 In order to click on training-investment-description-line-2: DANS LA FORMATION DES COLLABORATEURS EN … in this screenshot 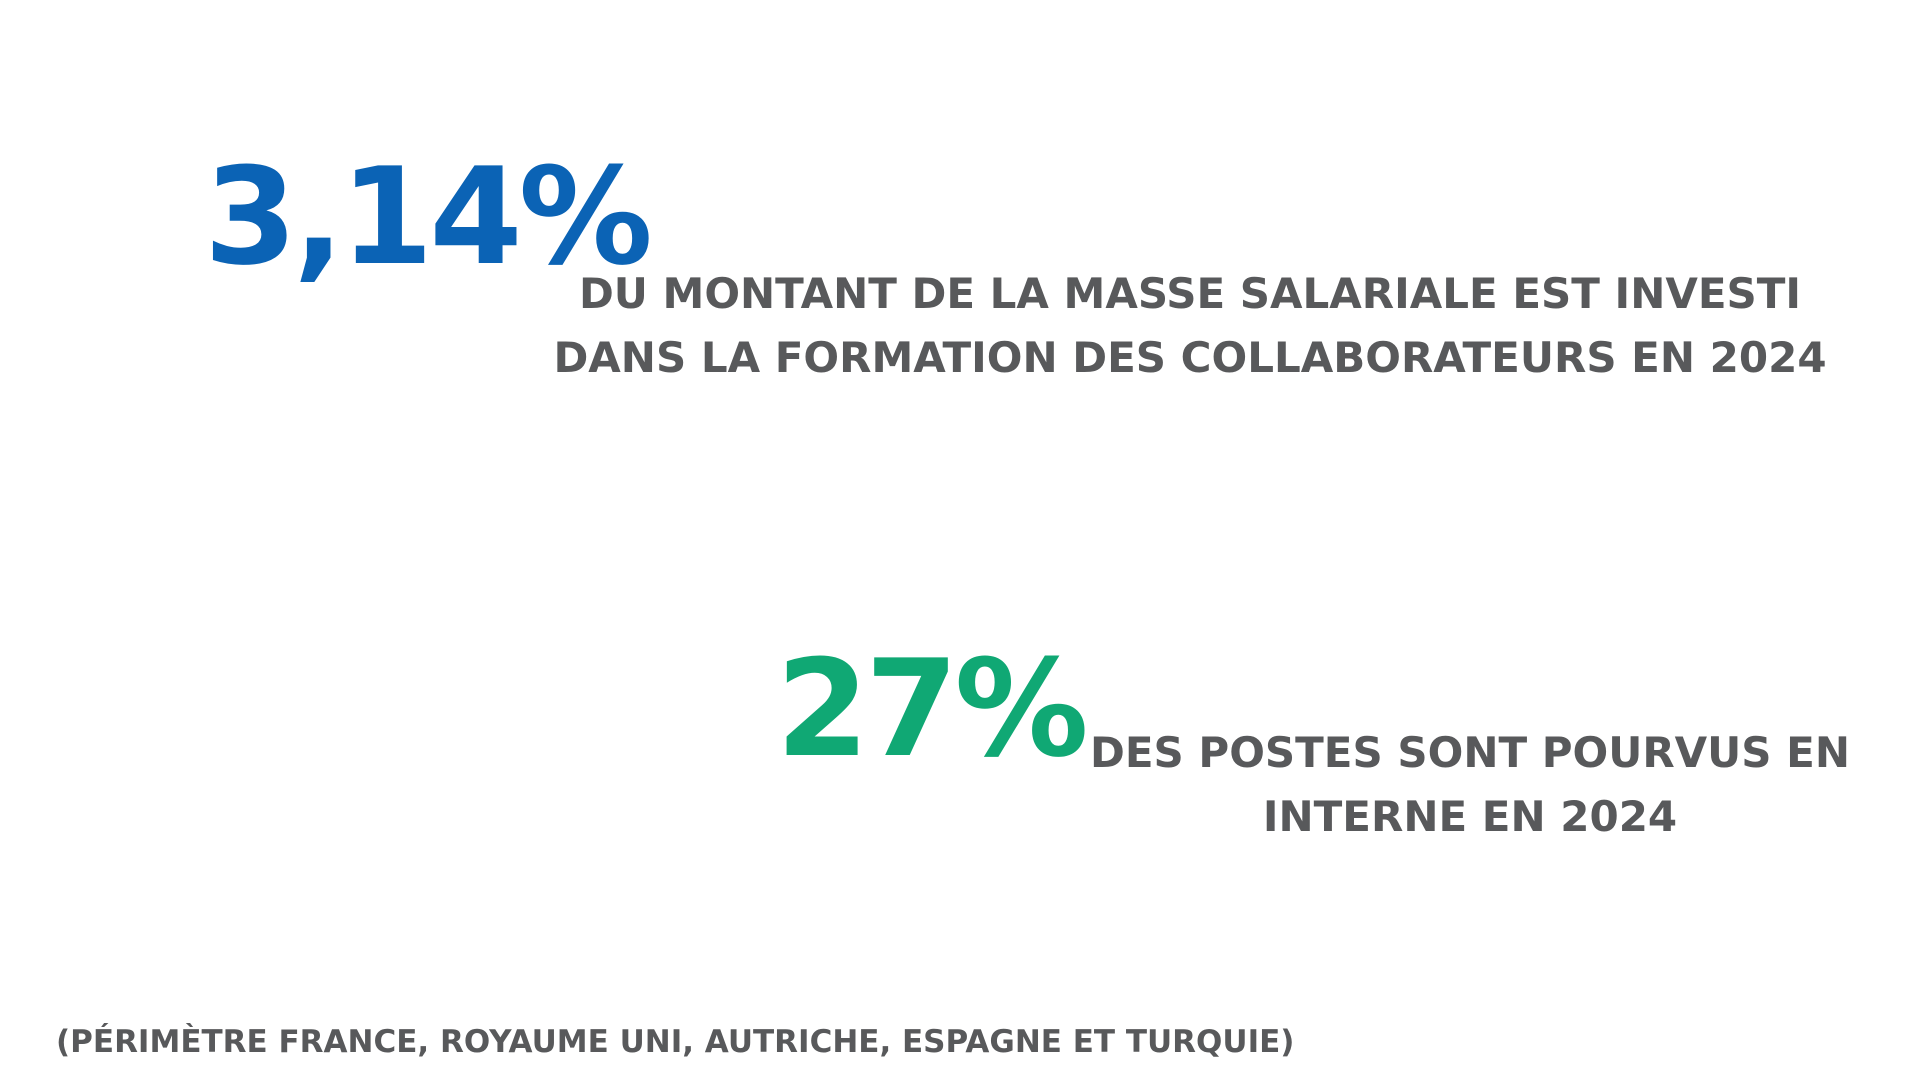, I will do `click(1190, 357)`.